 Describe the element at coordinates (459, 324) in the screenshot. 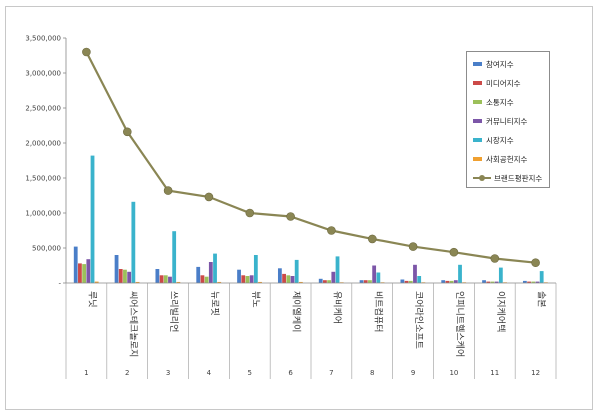

I see `x-category-label: 인피니트헬스케어` at that location.